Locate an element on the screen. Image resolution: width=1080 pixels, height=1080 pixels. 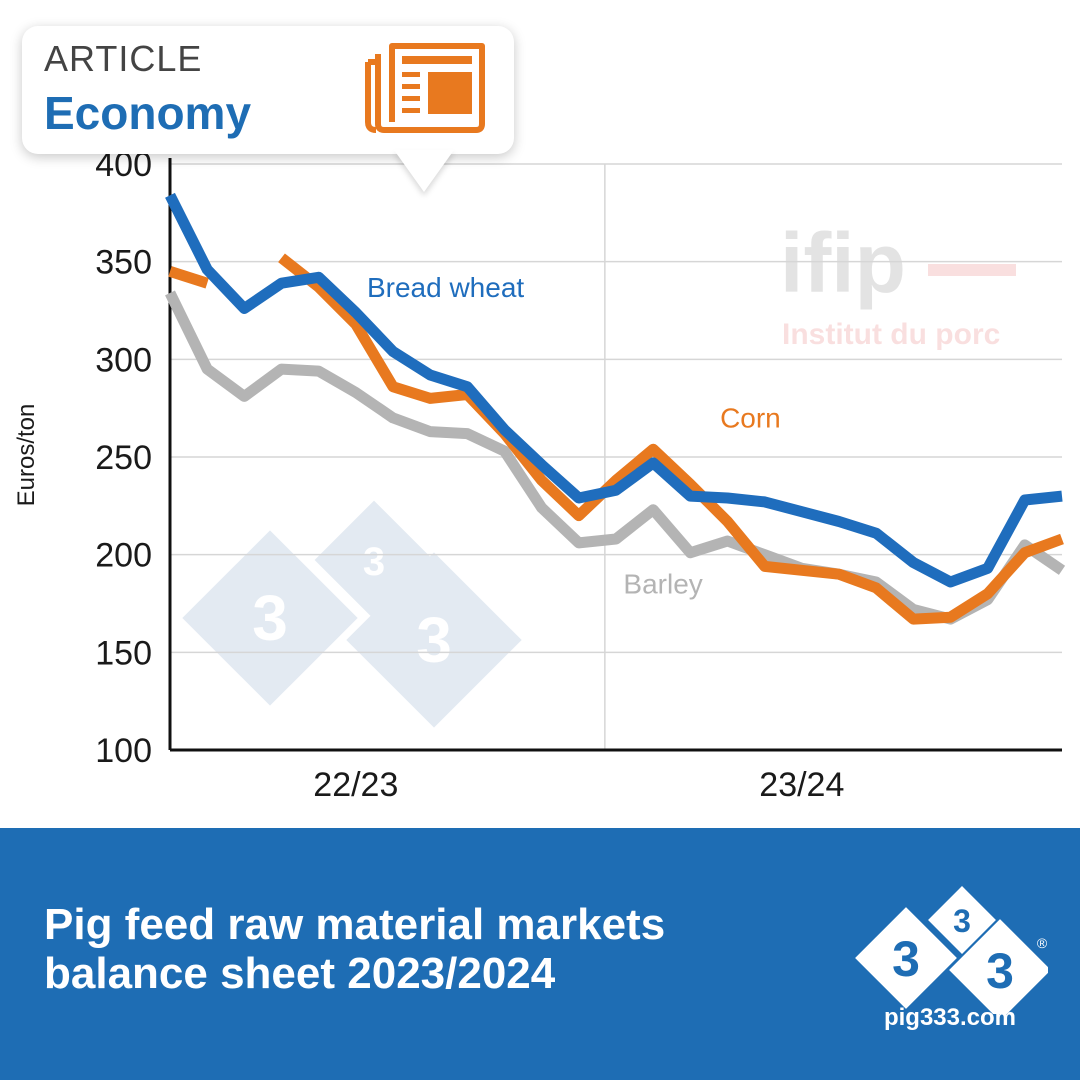
y-tick-label: 250 is located at coordinates (123, 458).